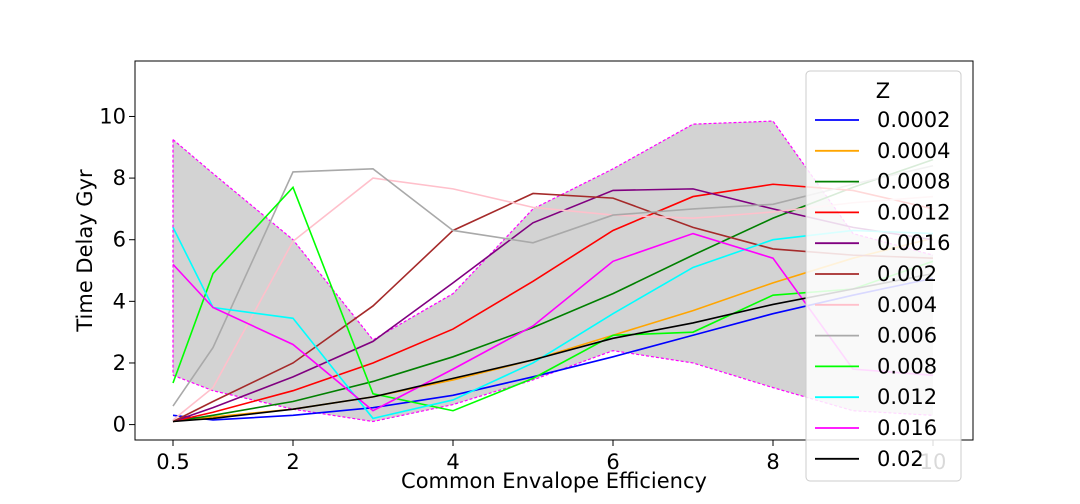  I want to click on y-tick-label: 6, so click(119, 240).